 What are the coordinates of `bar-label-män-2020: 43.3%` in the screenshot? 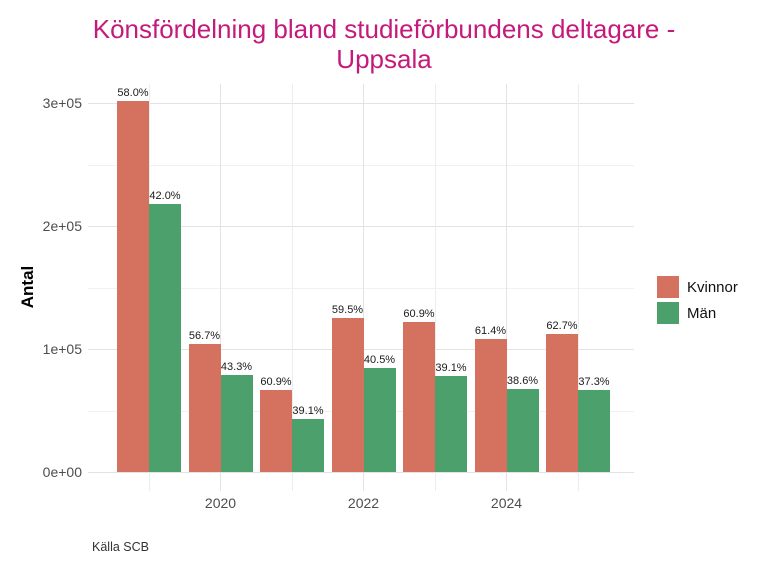 It's located at (236, 366).